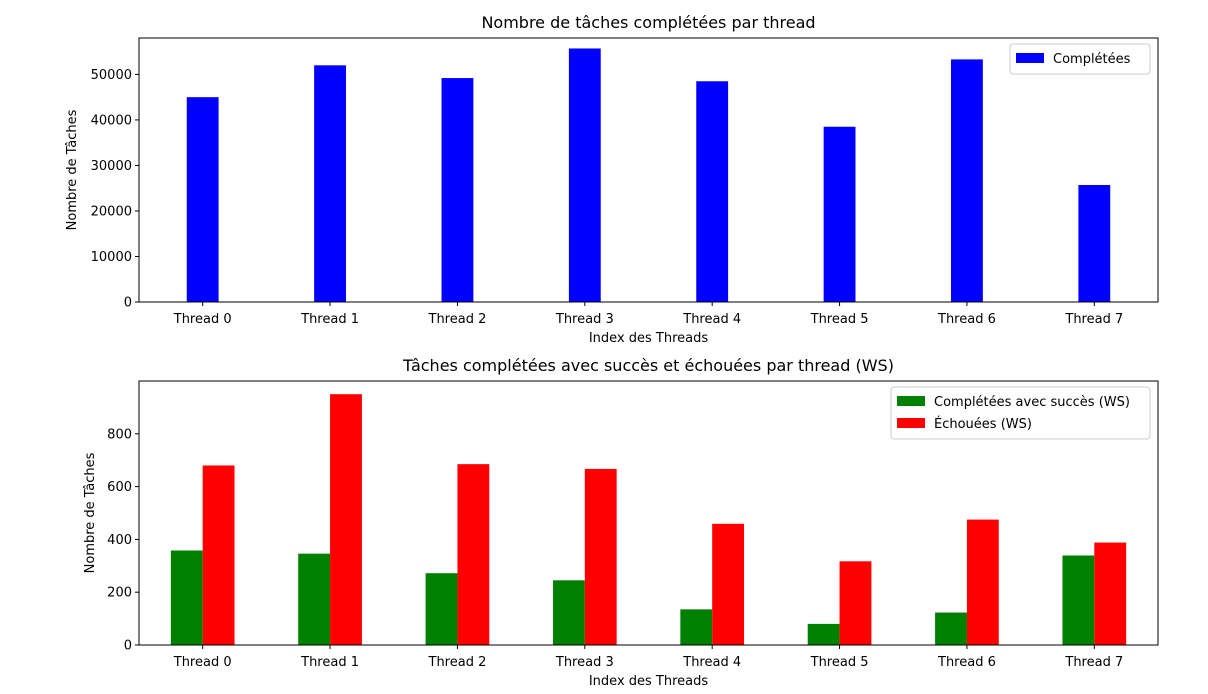 Image resolution: width=1208 pixels, height=694 pixels. Describe the element at coordinates (111, 166) in the screenshot. I see `y-tick-label: 30000` at that location.